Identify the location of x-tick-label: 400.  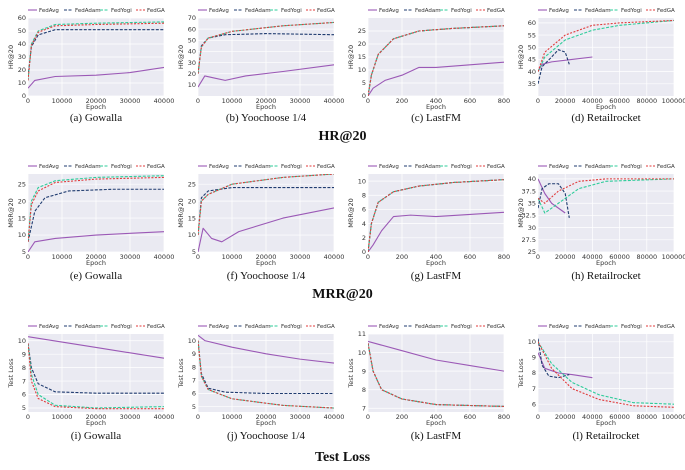
(436, 417).